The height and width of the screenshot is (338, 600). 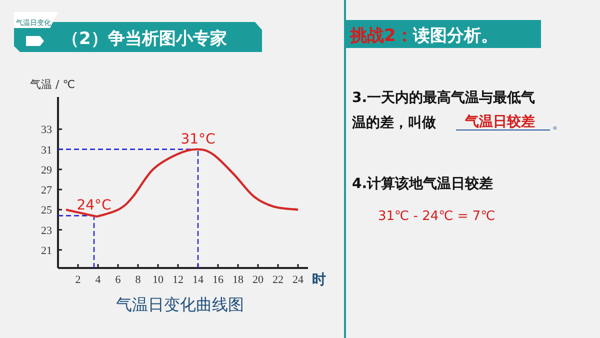 I want to click on x-tick-label: 4, so click(x=98, y=280).